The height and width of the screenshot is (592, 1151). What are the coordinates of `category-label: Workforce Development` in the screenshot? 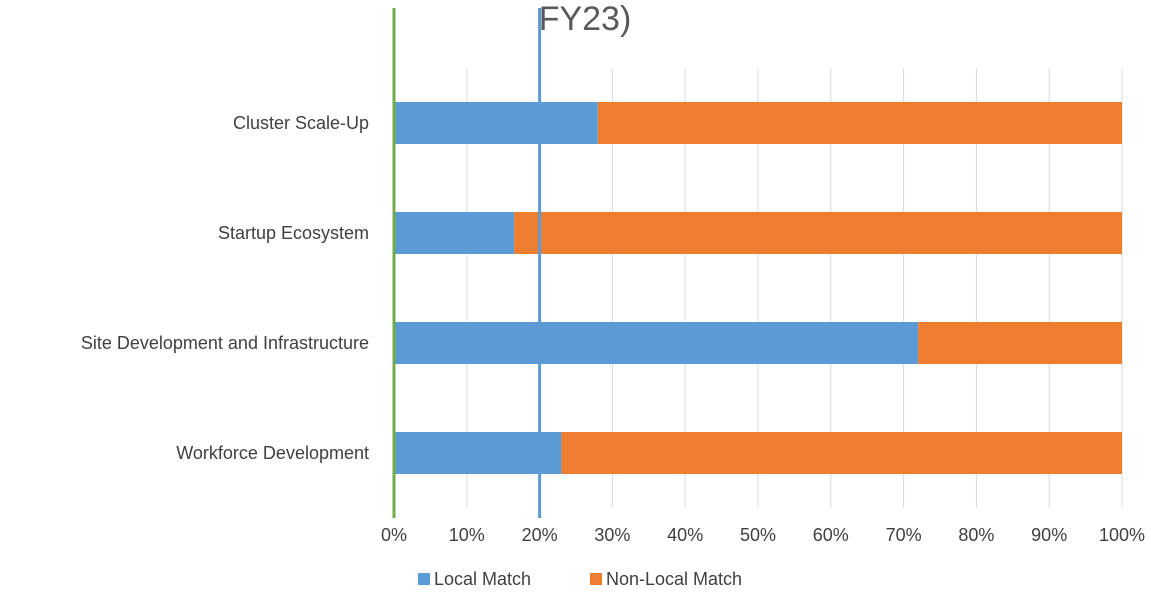 It's located at (272, 453).